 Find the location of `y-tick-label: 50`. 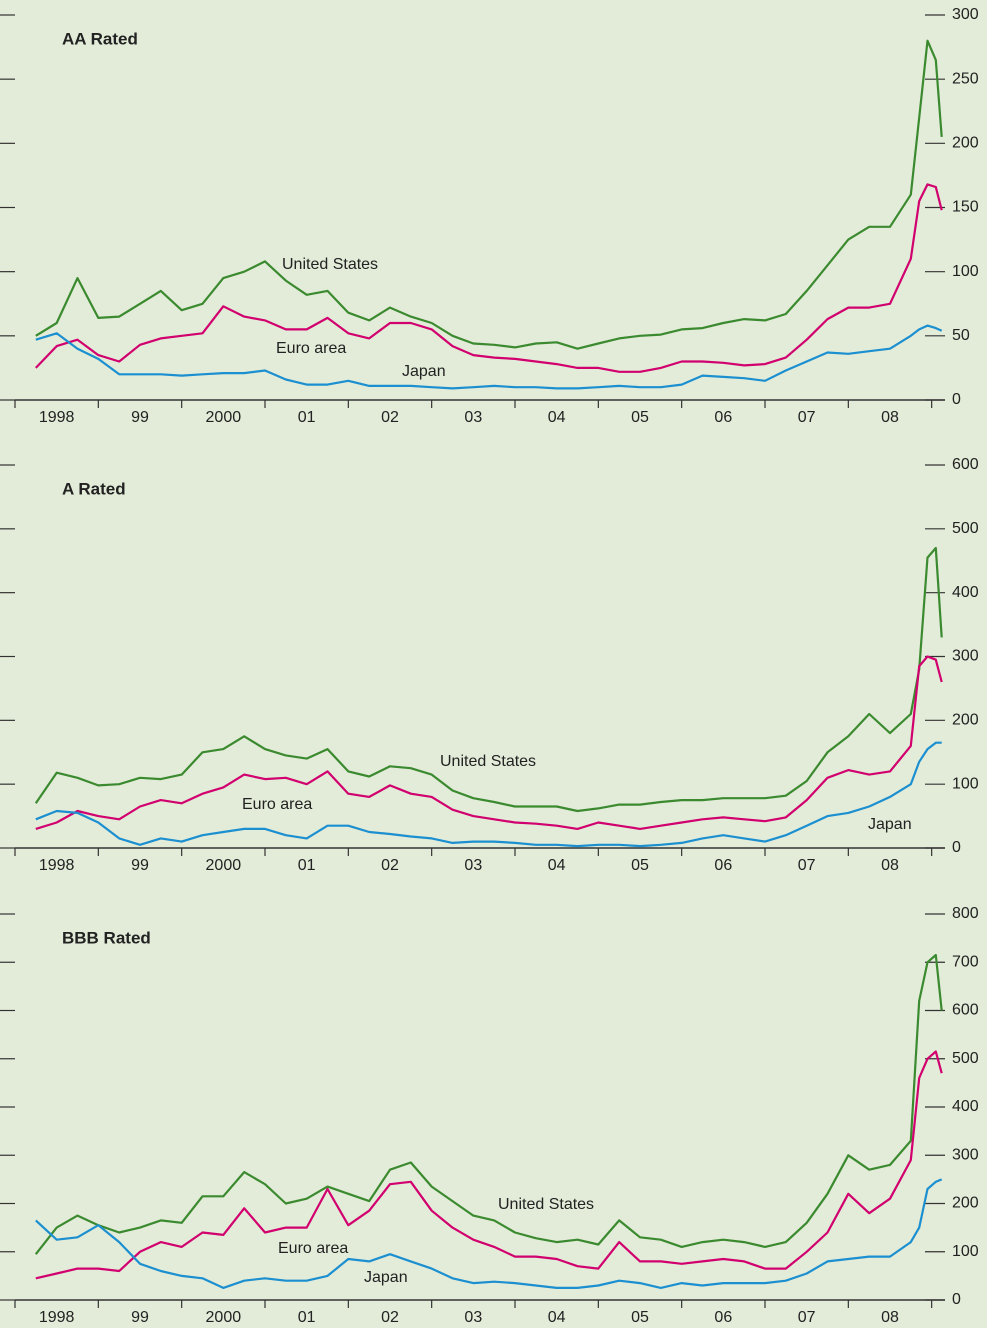

y-tick-label: 50 is located at coordinates (961, 335).